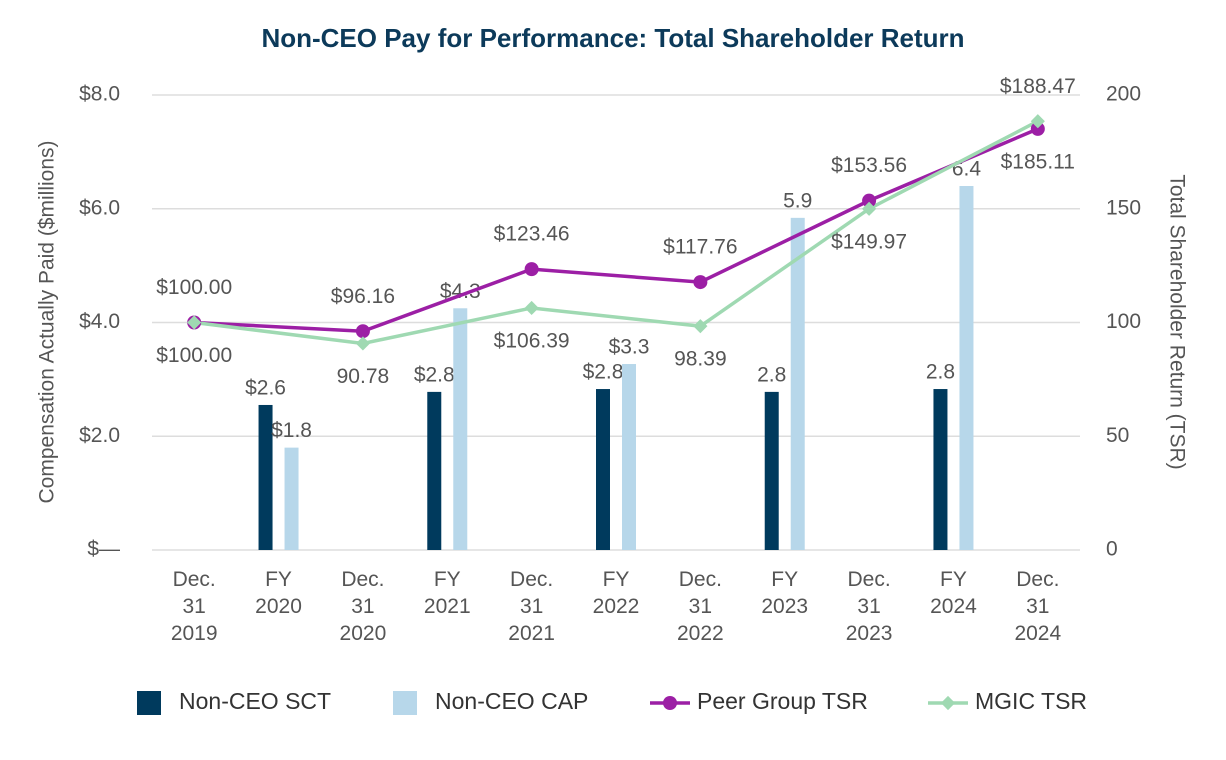 The image size is (1226, 760). I want to click on line-value-label: 90.78, so click(363, 376).